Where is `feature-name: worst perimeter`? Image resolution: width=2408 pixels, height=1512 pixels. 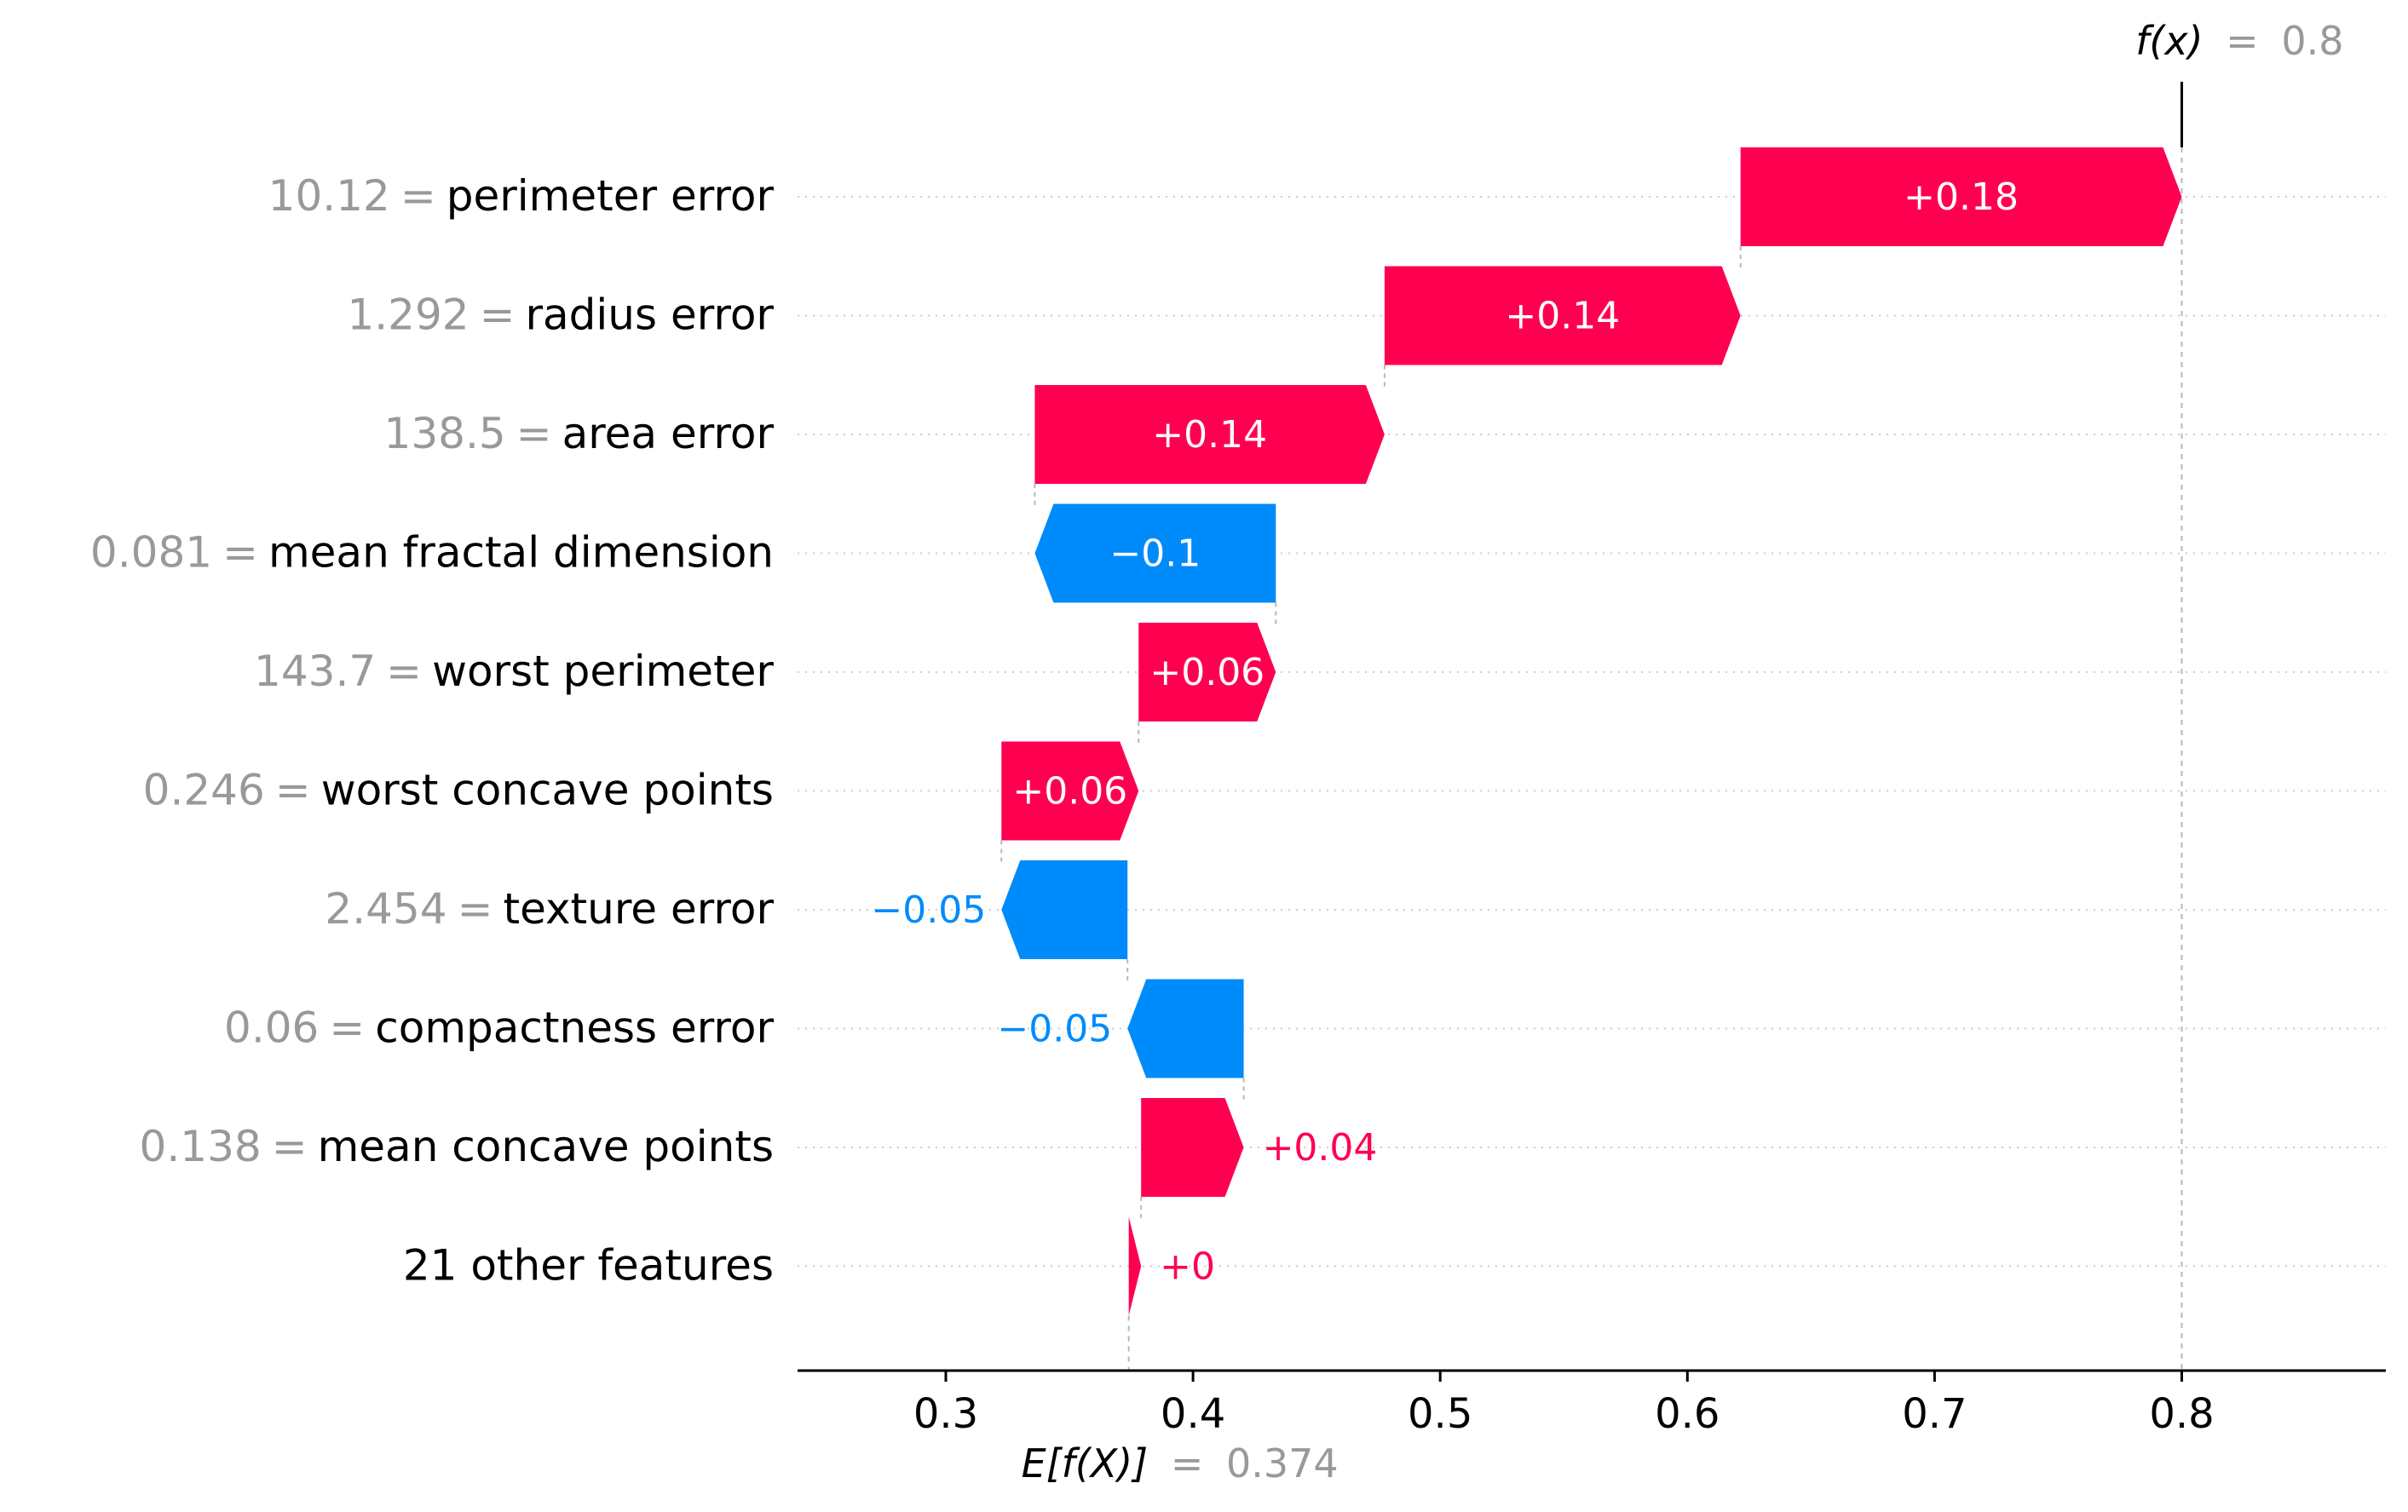 feature-name: worst perimeter is located at coordinates (603, 671).